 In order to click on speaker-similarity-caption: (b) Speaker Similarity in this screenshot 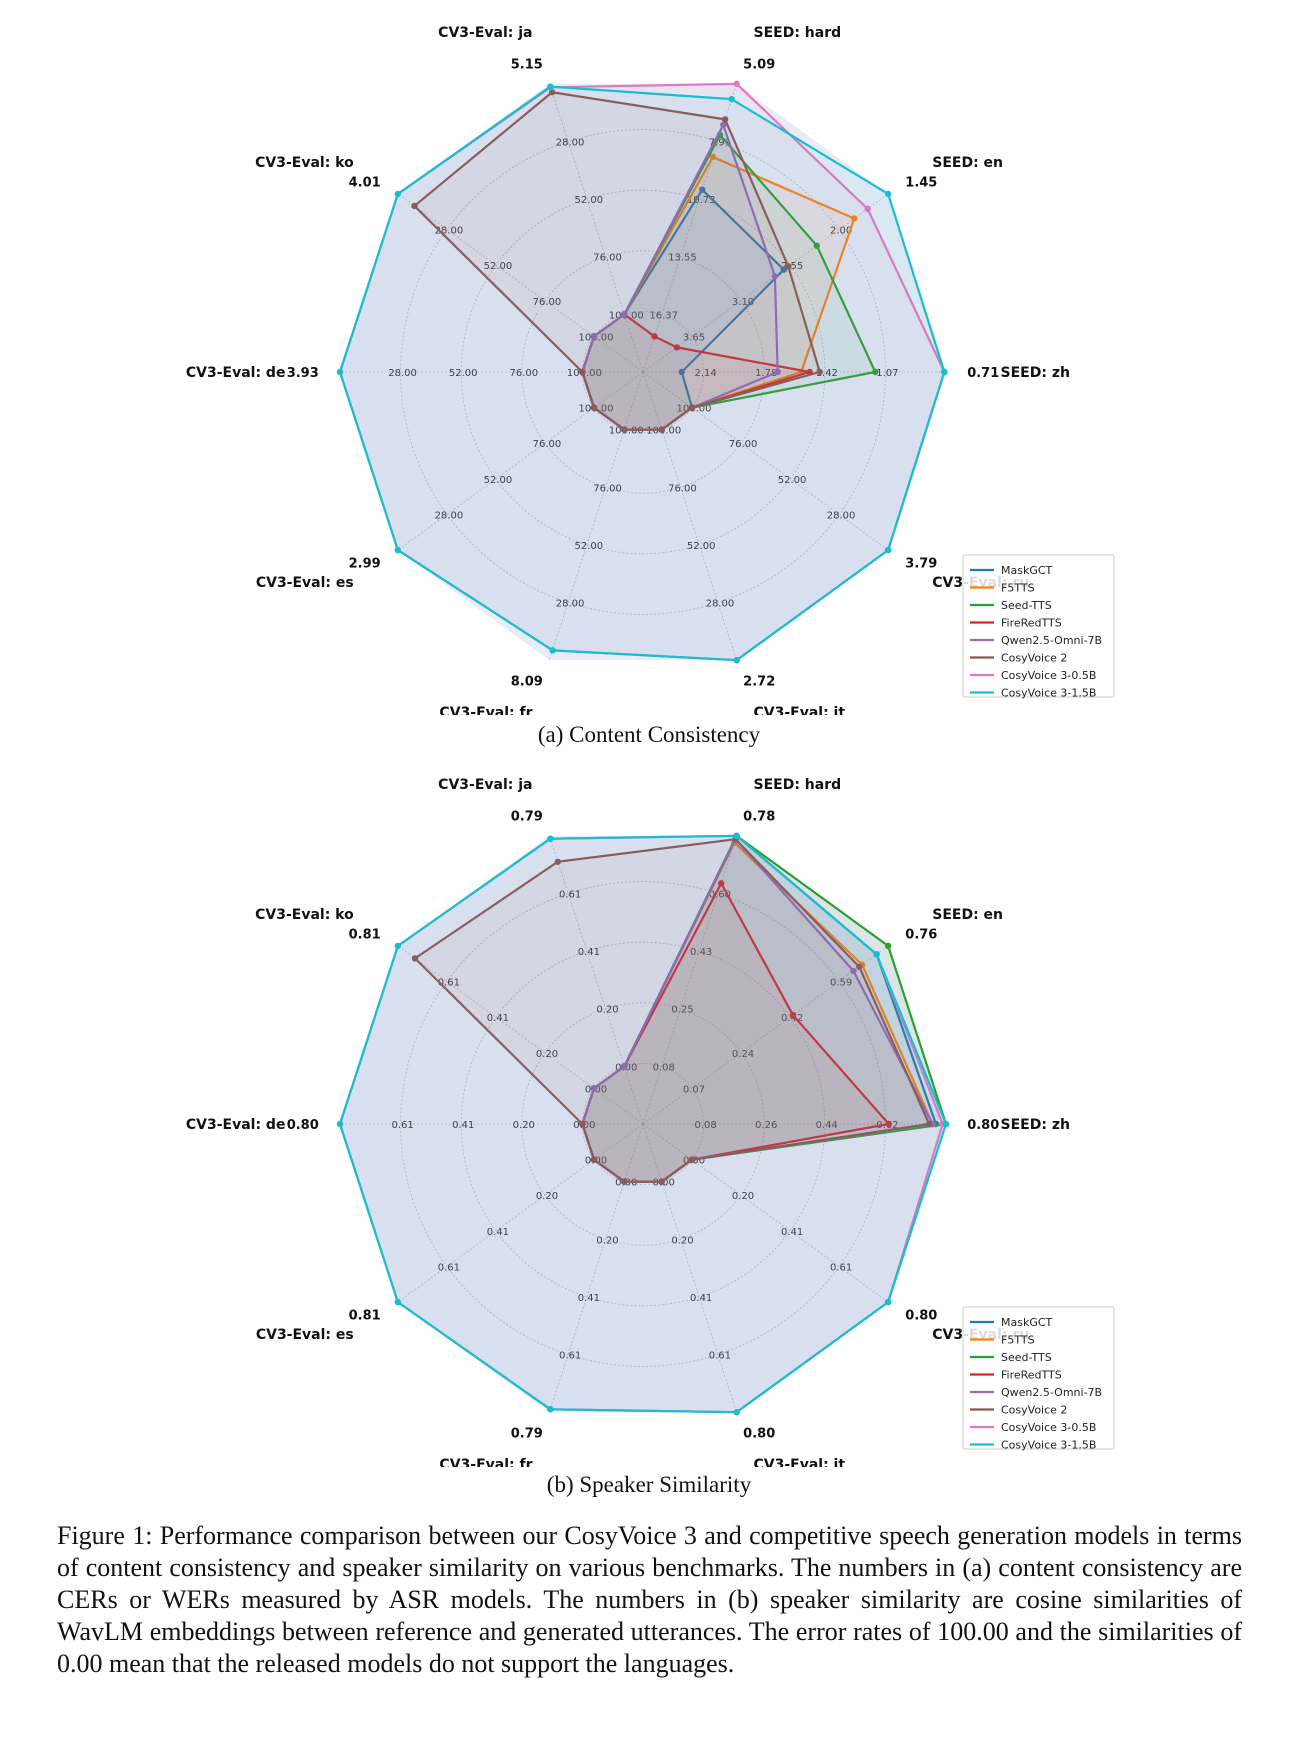, I will do `click(649, 1484)`.